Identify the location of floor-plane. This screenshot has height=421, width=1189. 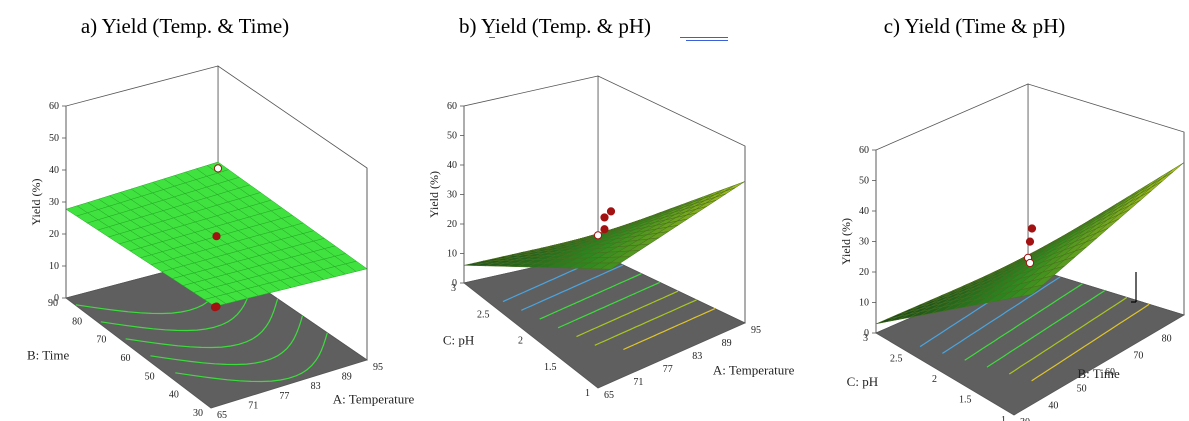
(216, 333).